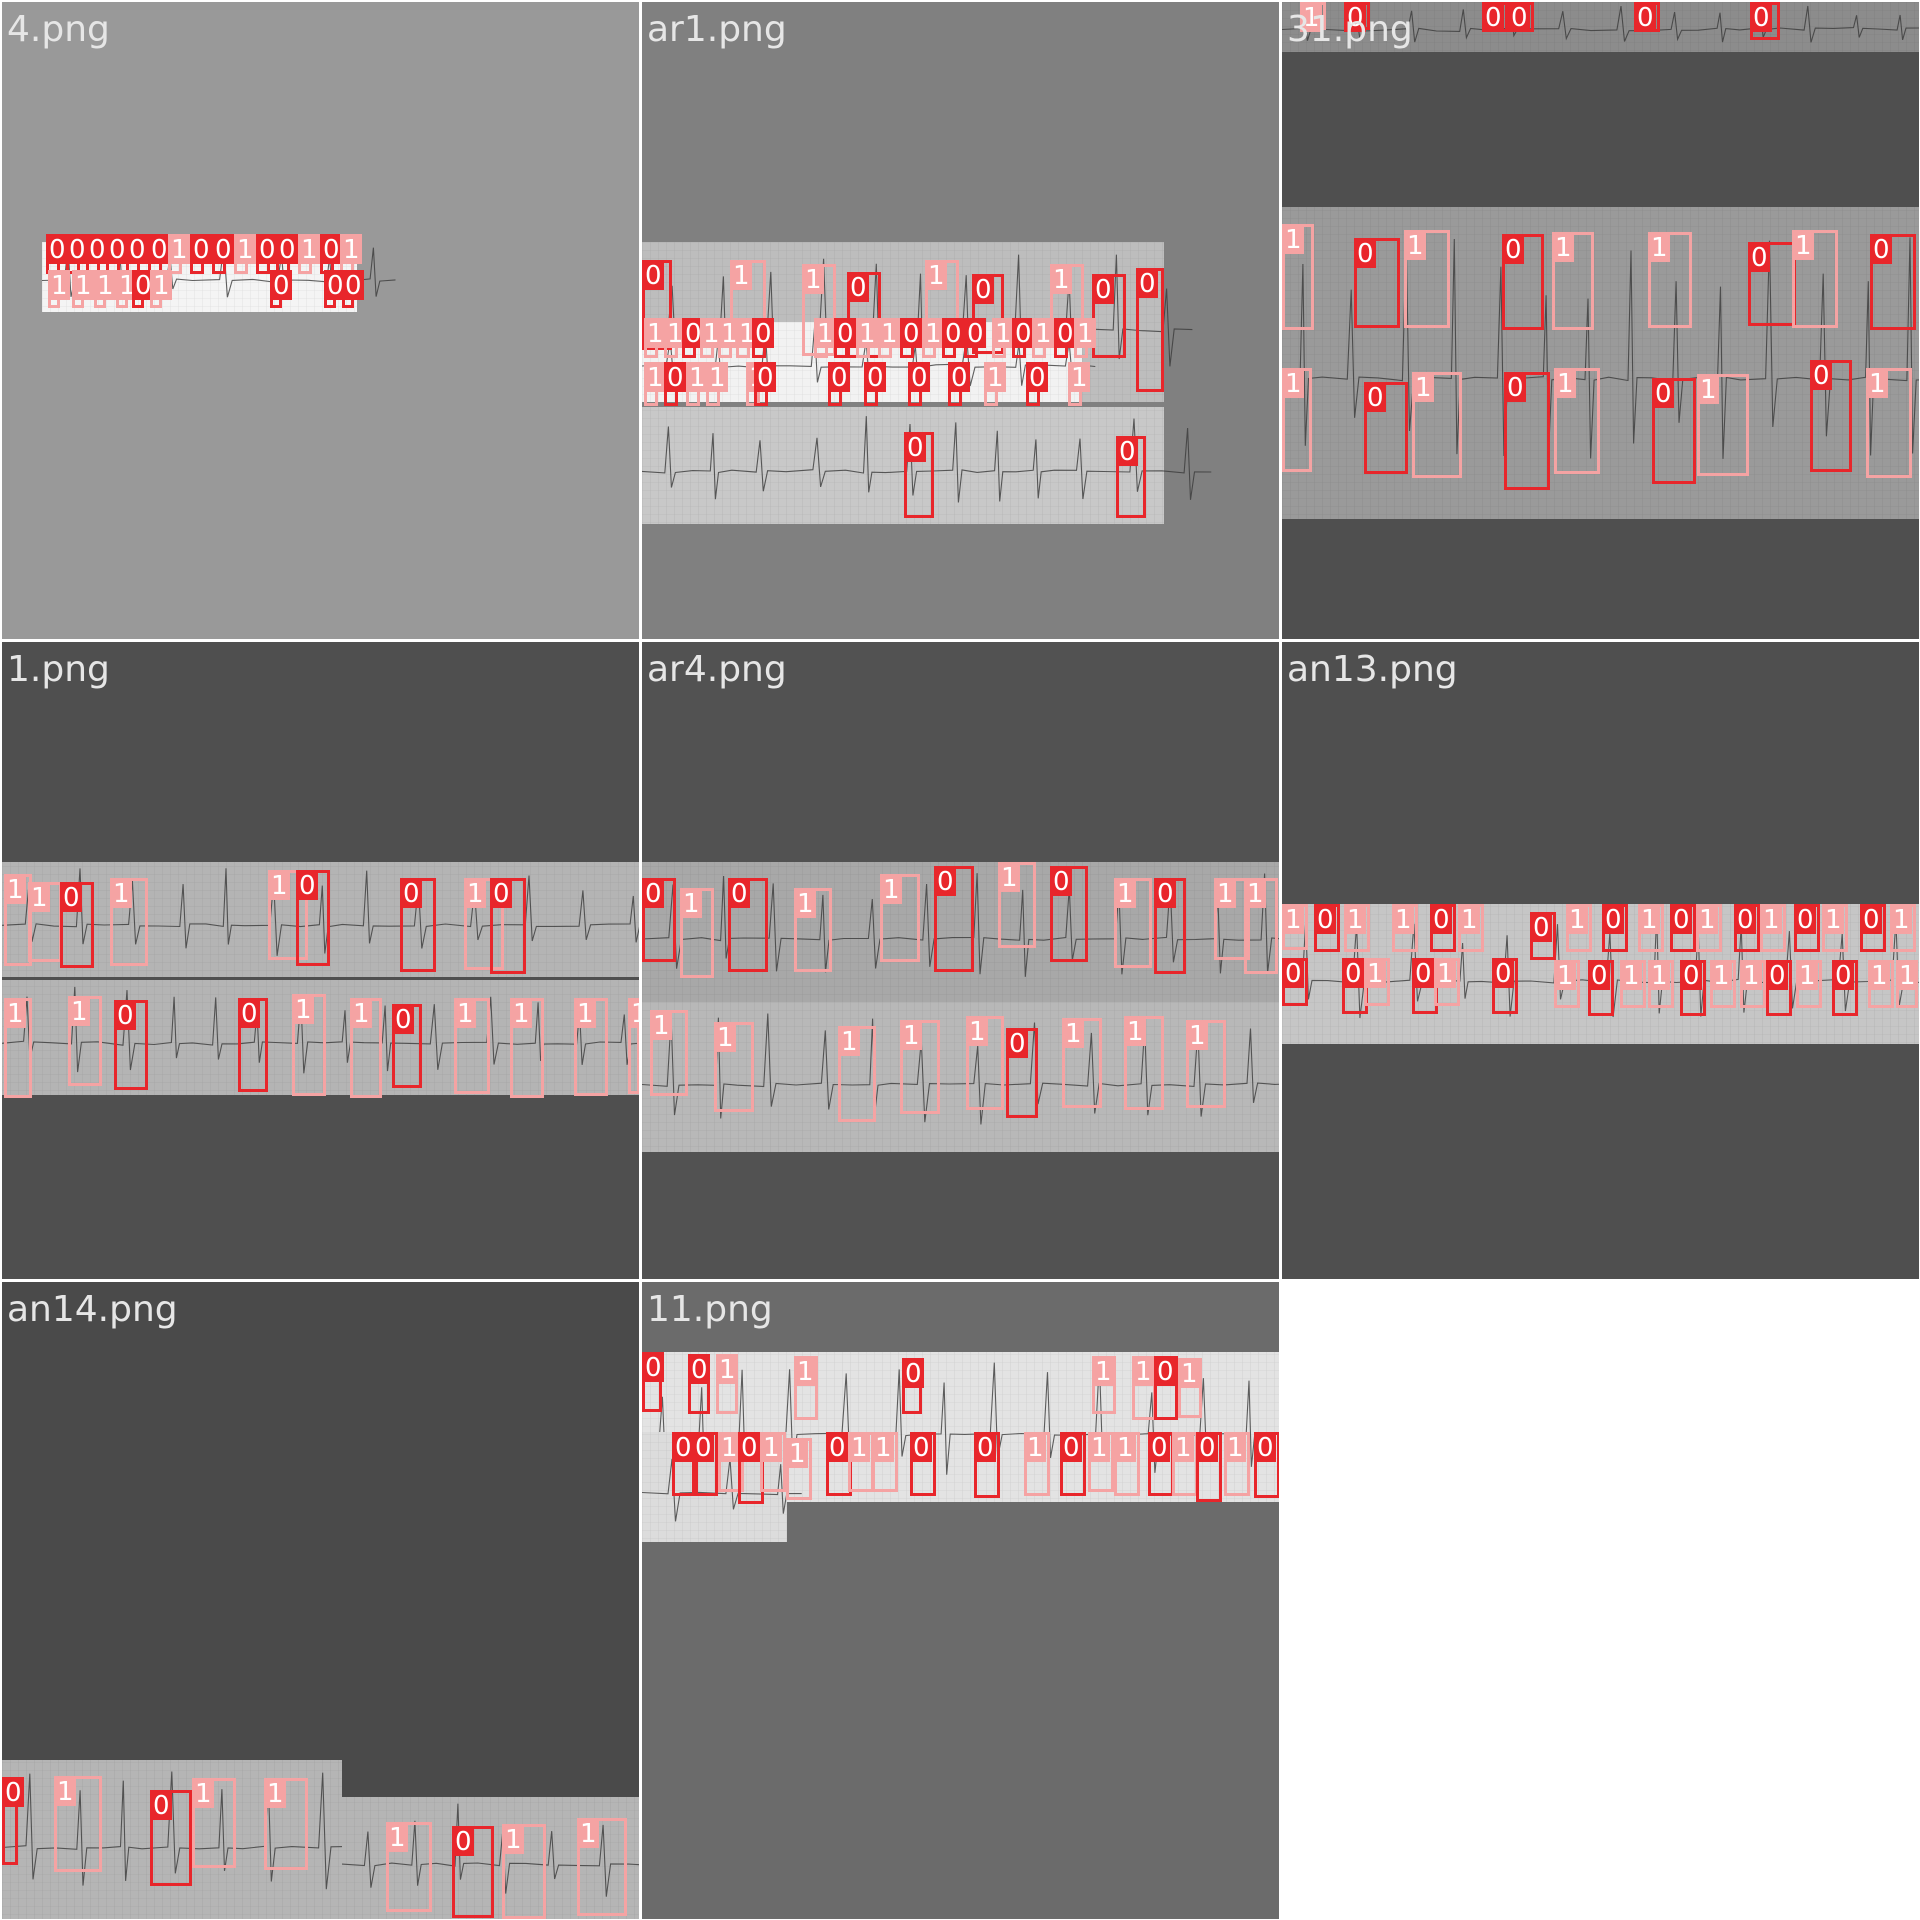 This screenshot has width=1920, height=1920. Describe the element at coordinates (1372, 669) in the screenshot. I see `image-filename: an13.png` at that location.